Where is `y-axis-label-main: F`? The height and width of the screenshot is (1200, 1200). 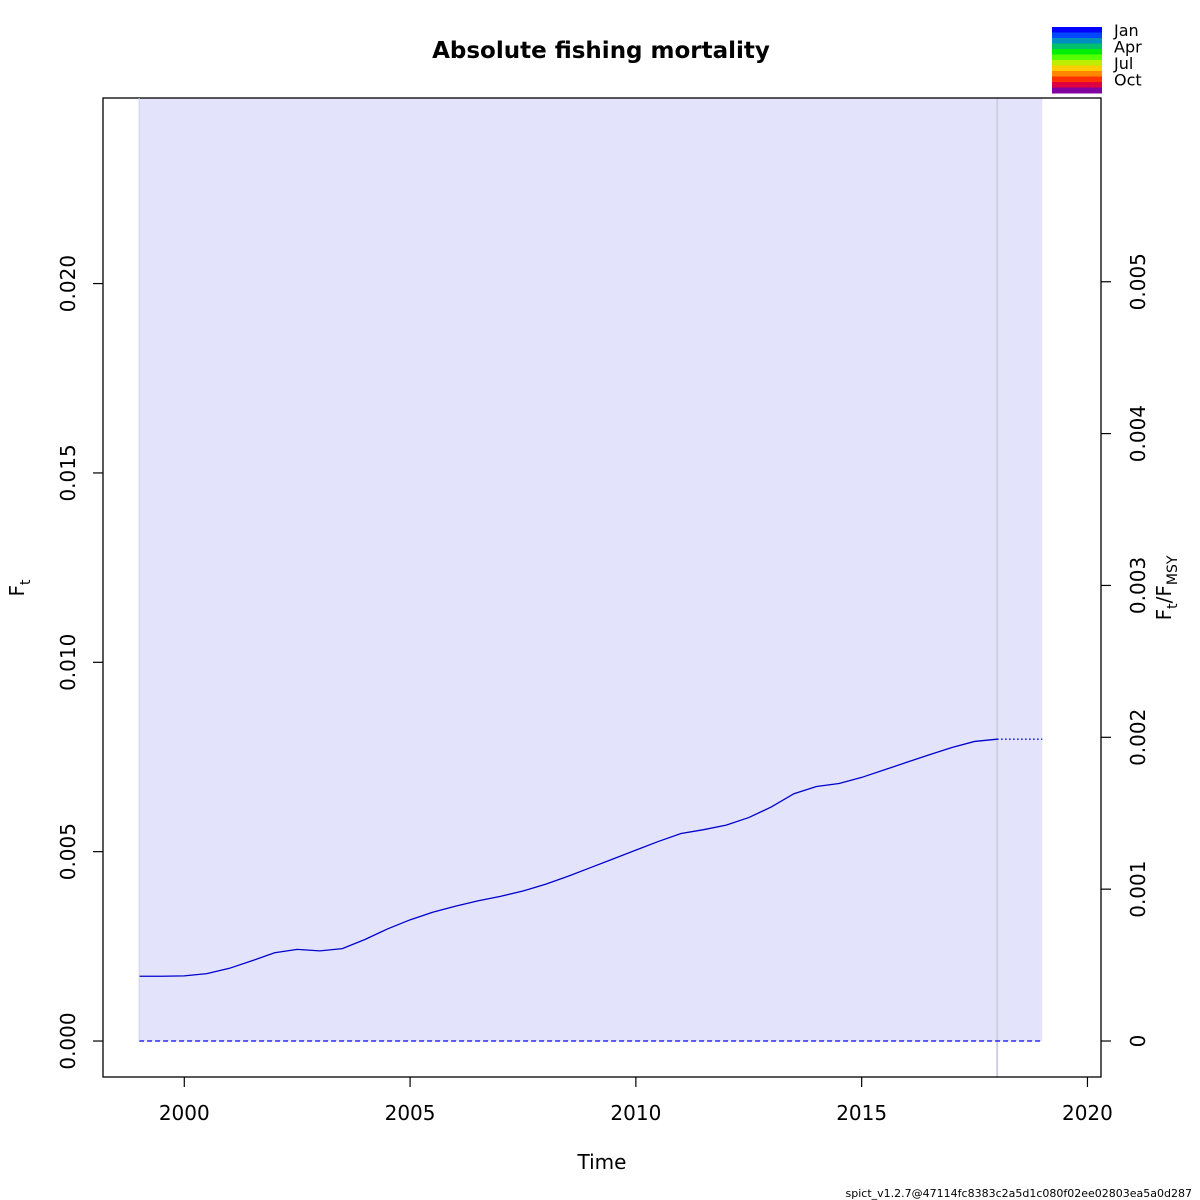
y-axis-label-main: F is located at coordinates (17, 591).